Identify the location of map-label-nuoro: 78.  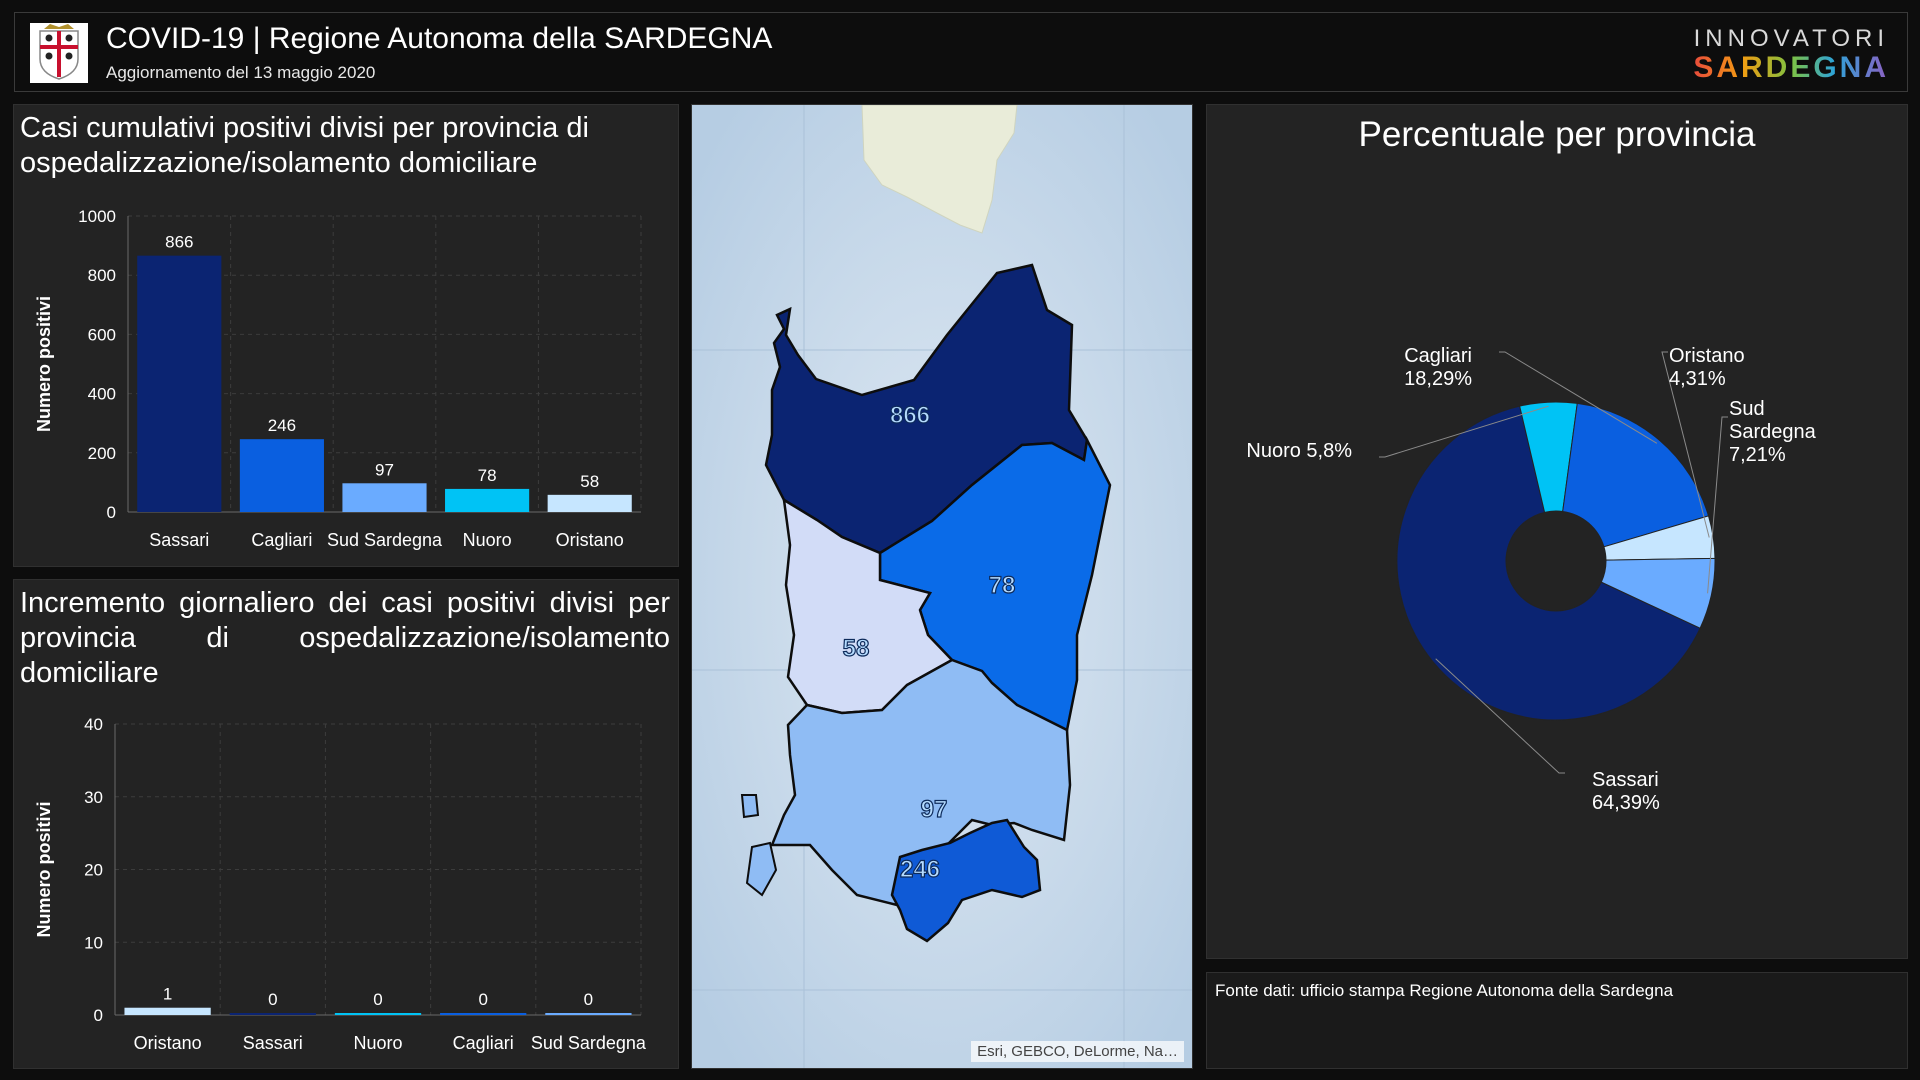
(1002, 585).